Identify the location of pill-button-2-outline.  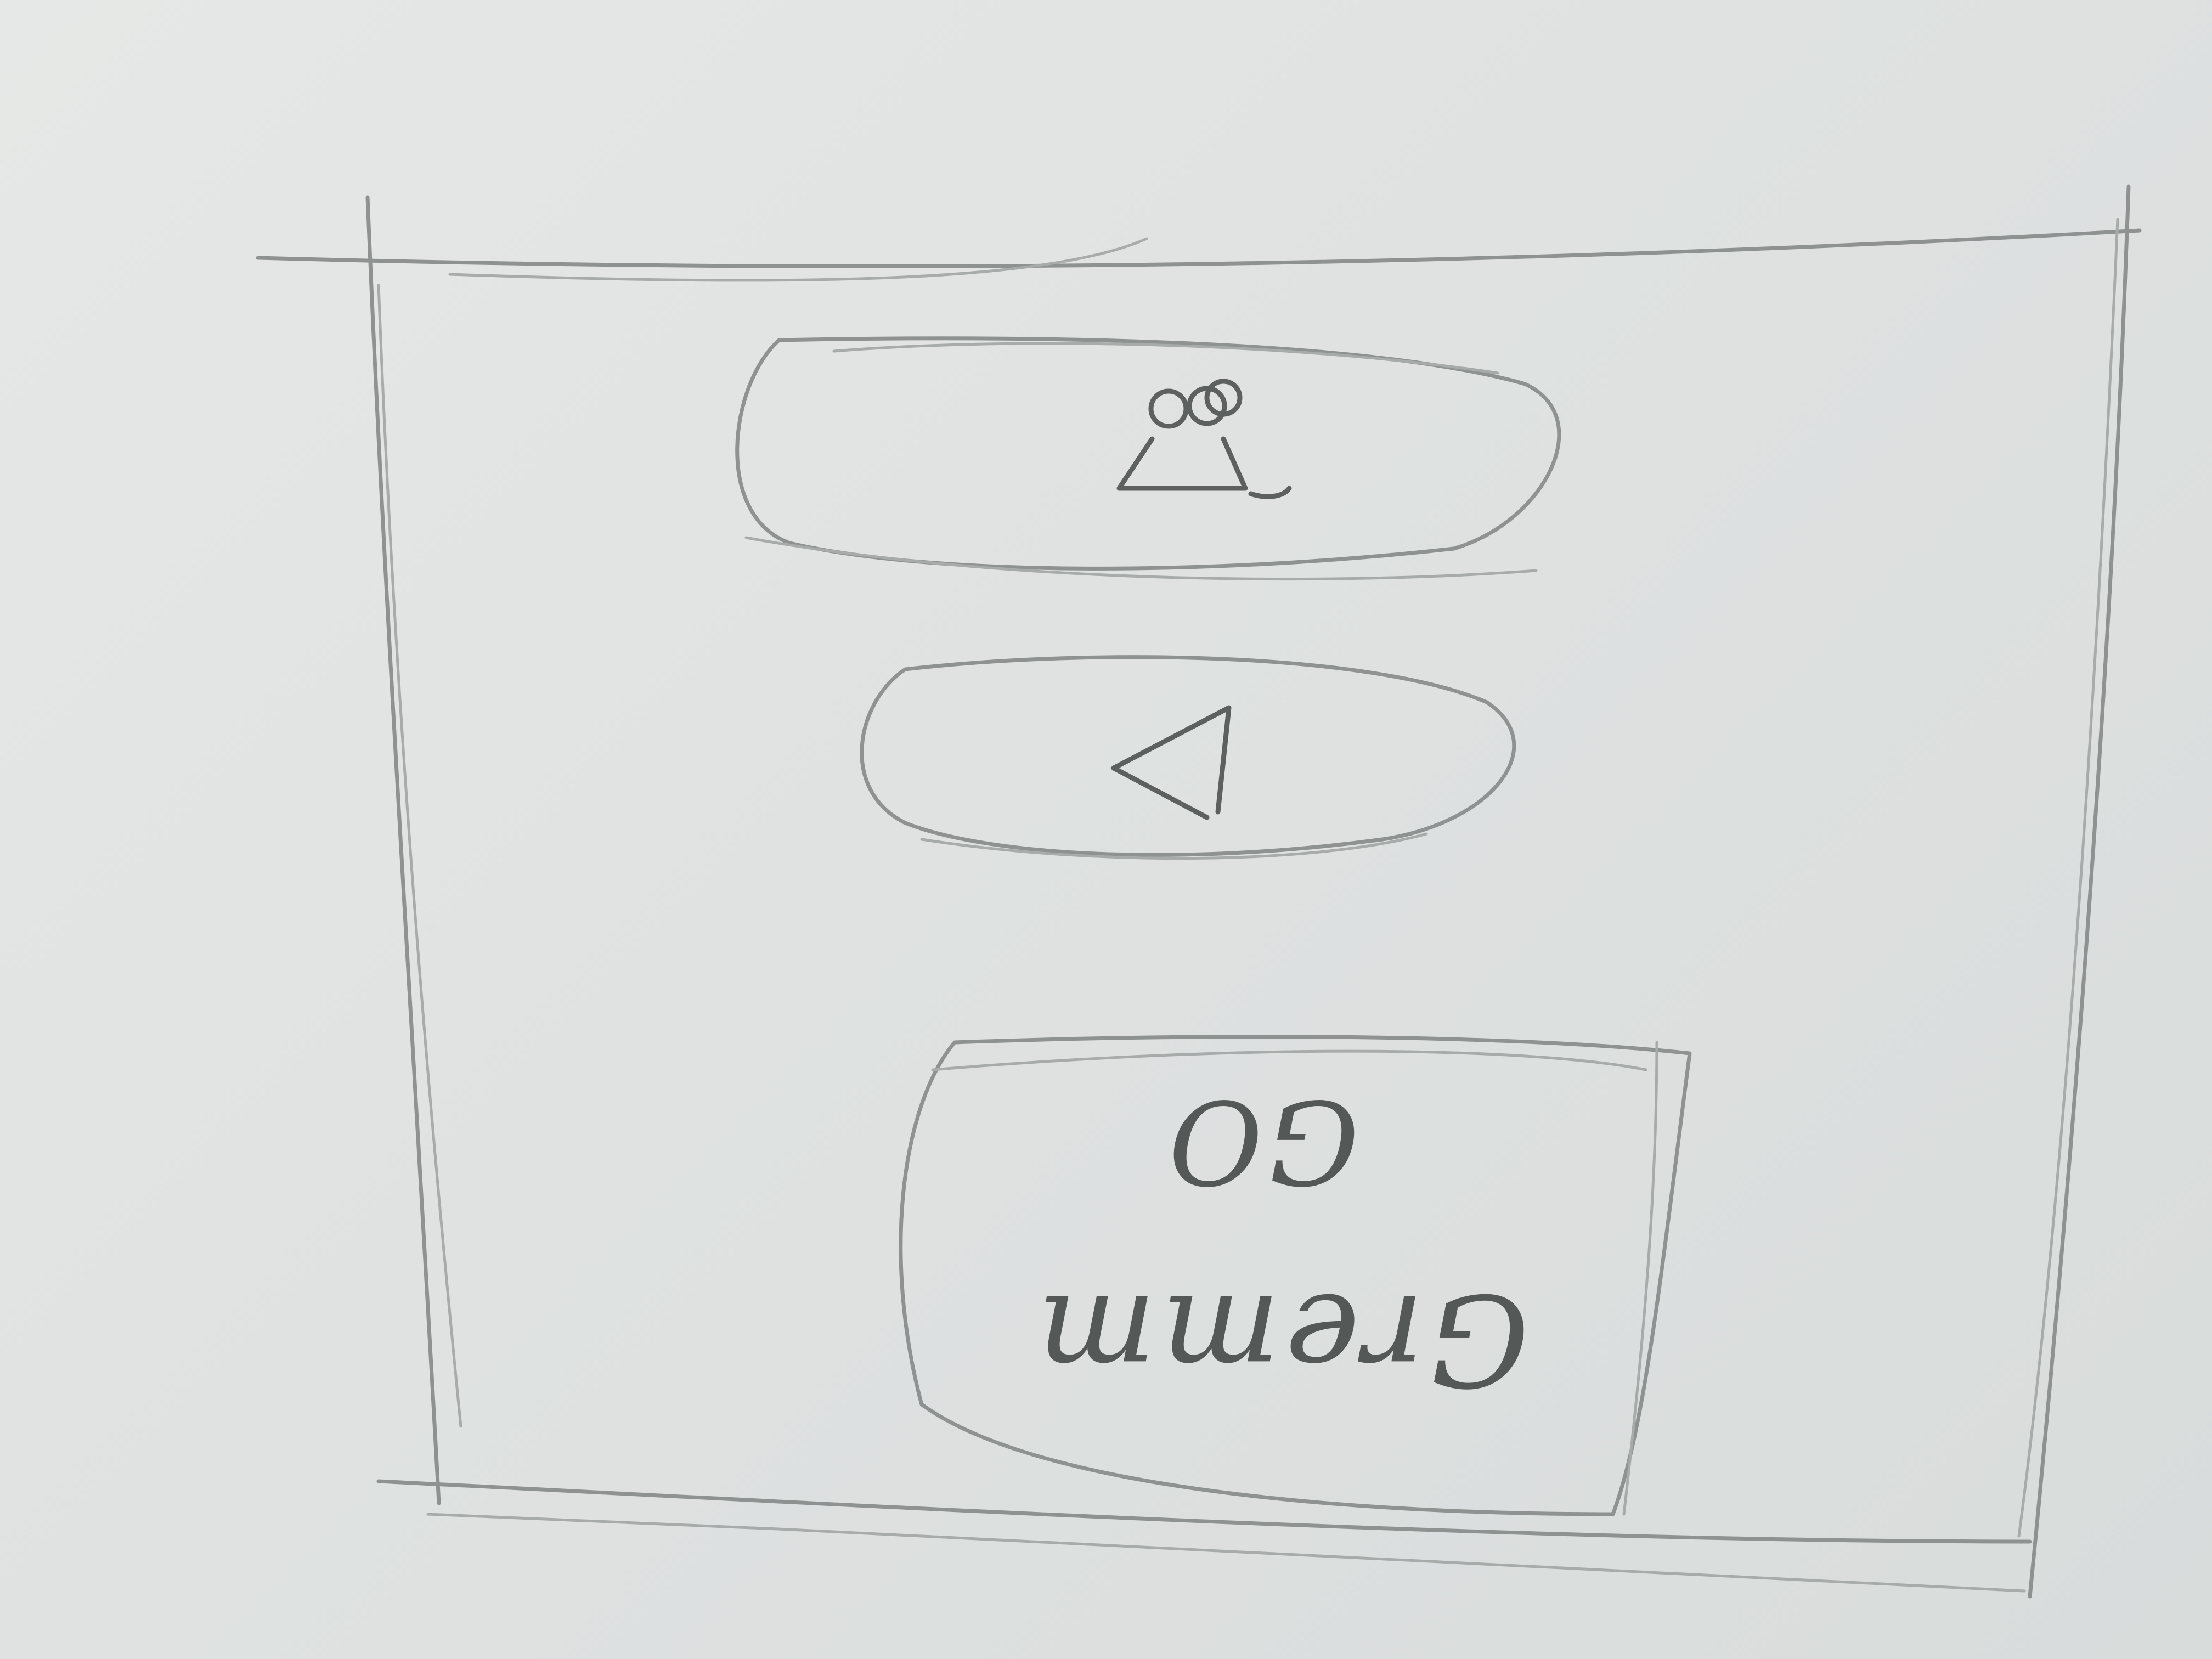
(1188, 758).